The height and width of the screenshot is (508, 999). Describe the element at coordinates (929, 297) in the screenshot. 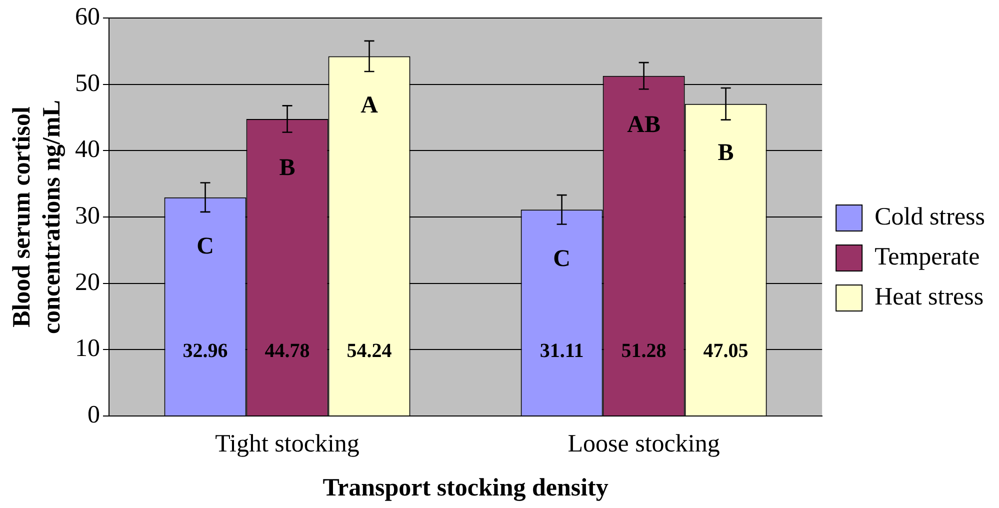

I see `legend-label: Heat stress` at that location.